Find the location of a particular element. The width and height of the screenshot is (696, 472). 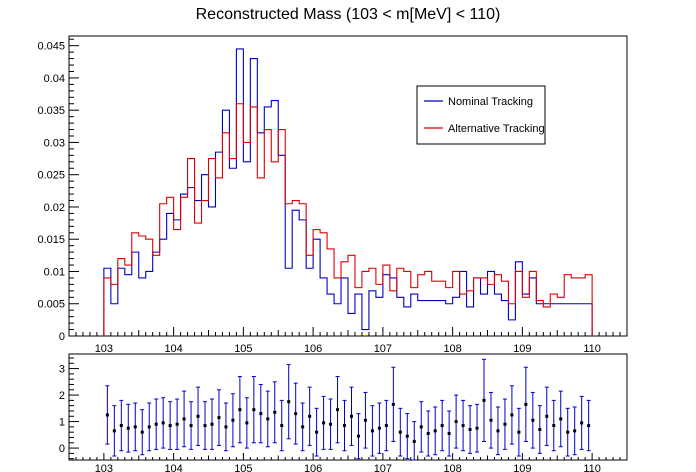

legend: Nominal Tracking Alternative Tracking is located at coordinates (481, 115).